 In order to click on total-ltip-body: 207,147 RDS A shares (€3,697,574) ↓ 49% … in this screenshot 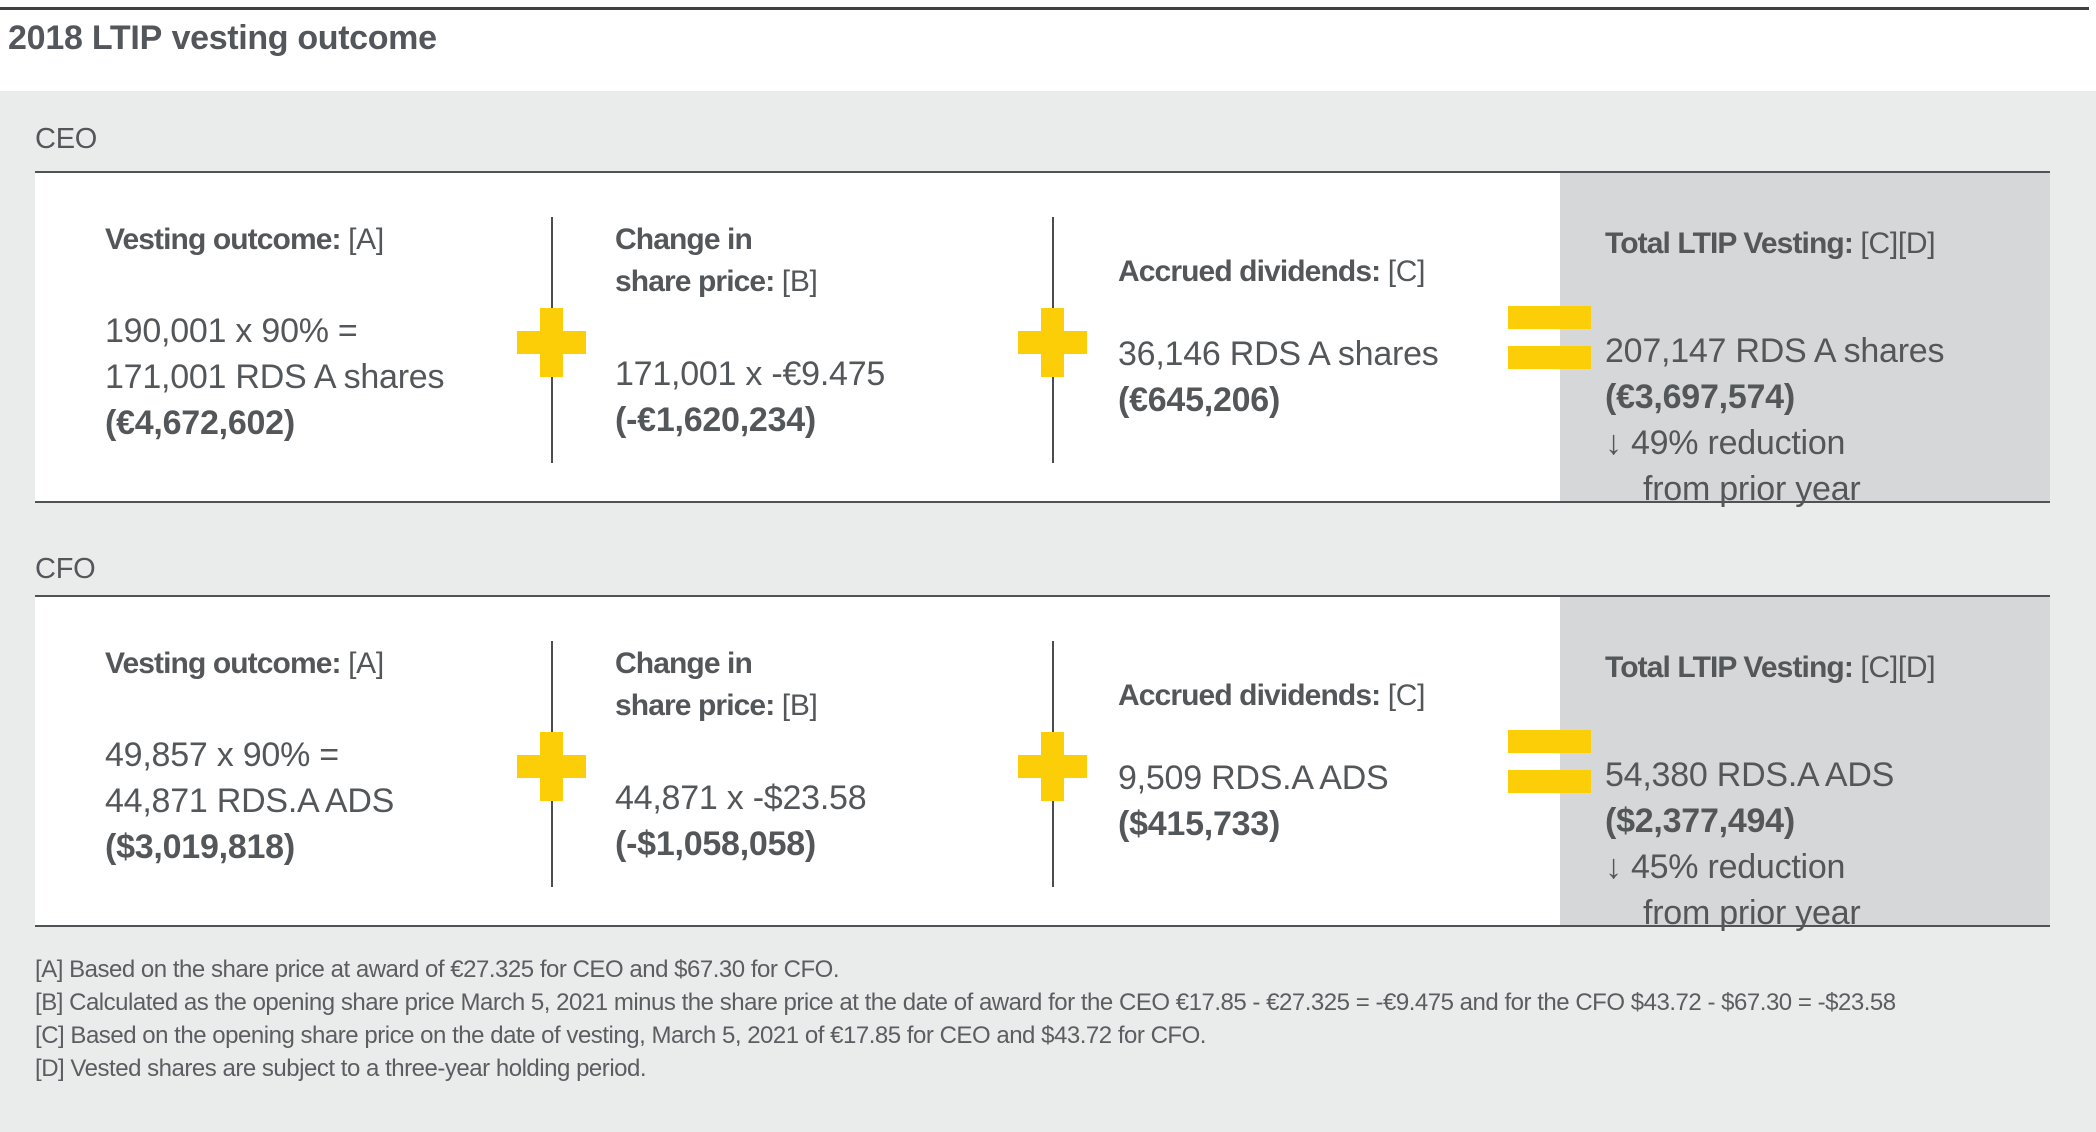, I will do `click(1774, 420)`.